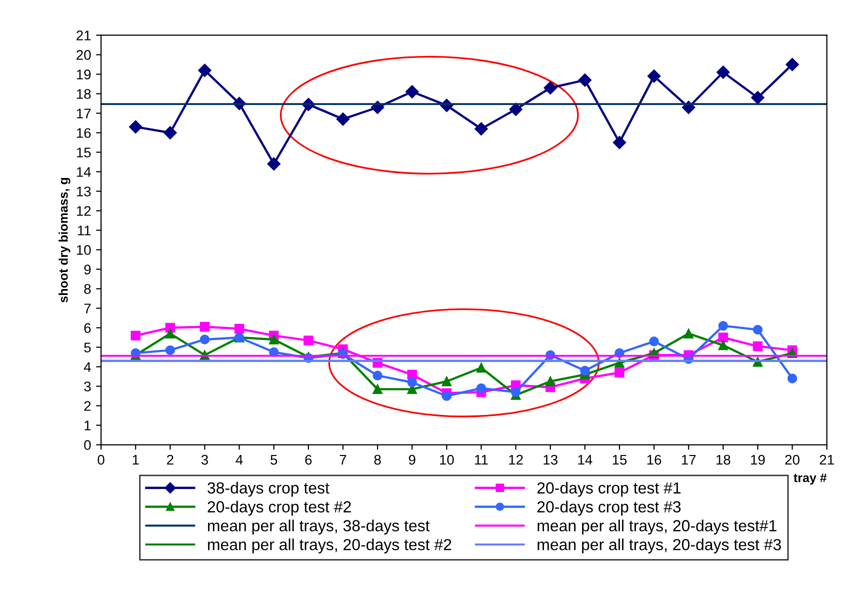 The width and height of the screenshot is (842, 597). What do you see at coordinates (585, 459) in the screenshot?
I see `x-tick-label: 14` at bounding box center [585, 459].